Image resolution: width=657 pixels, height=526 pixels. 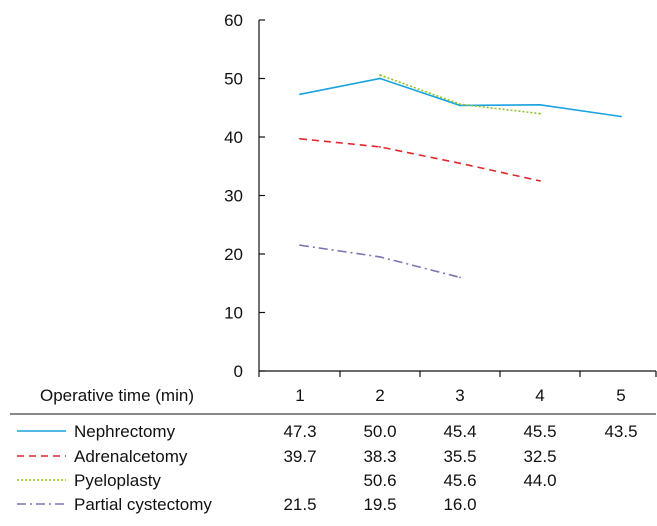 I want to click on data-label: 44.0, so click(x=539, y=480).